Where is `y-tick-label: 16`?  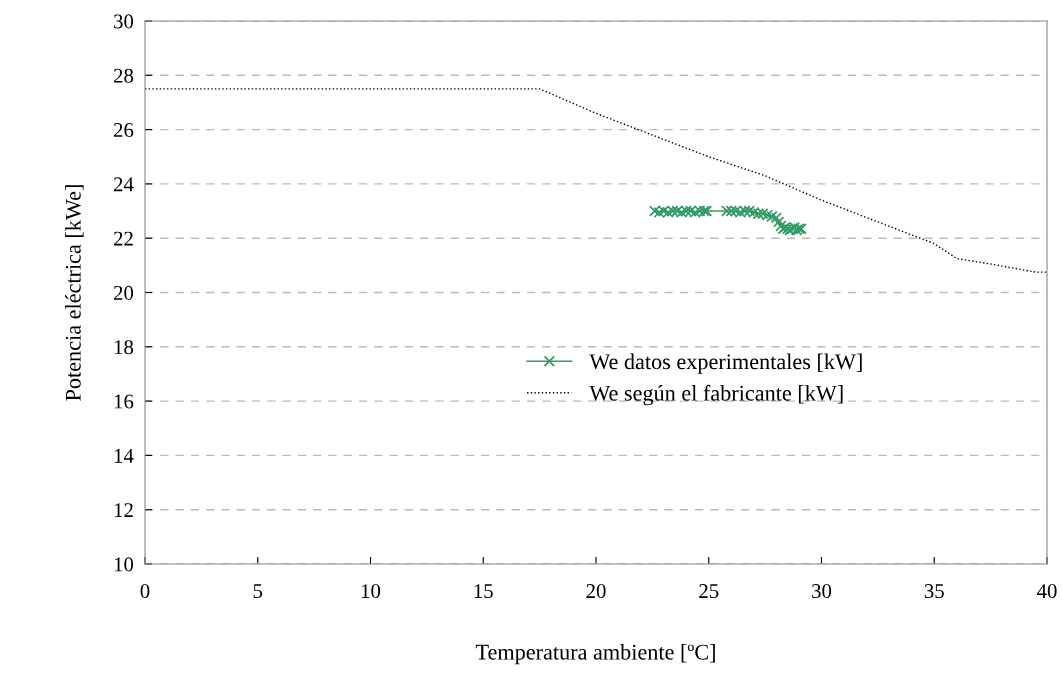 y-tick-label: 16 is located at coordinates (124, 401).